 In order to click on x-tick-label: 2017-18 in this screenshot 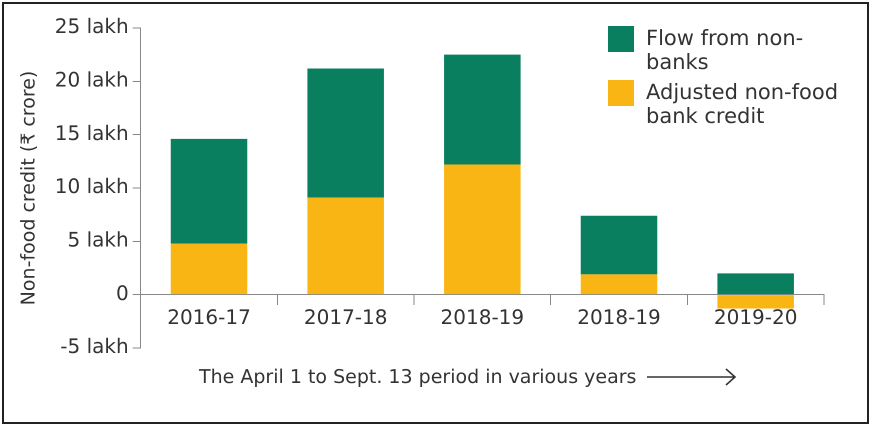, I will do `click(346, 316)`.